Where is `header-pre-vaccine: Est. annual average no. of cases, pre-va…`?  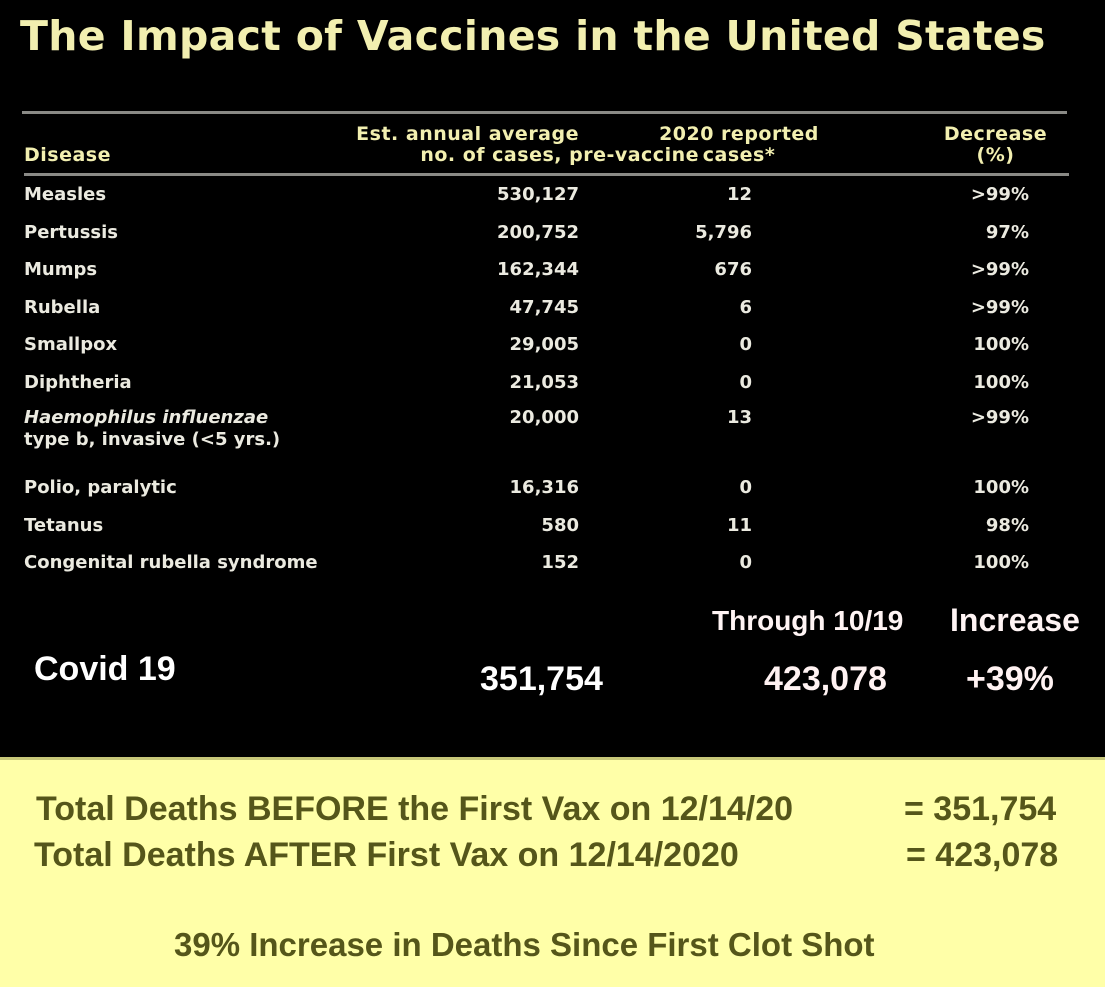 header-pre-vaccine: Est. annual average no. of cases, pre-va… is located at coordinates (527, 148).